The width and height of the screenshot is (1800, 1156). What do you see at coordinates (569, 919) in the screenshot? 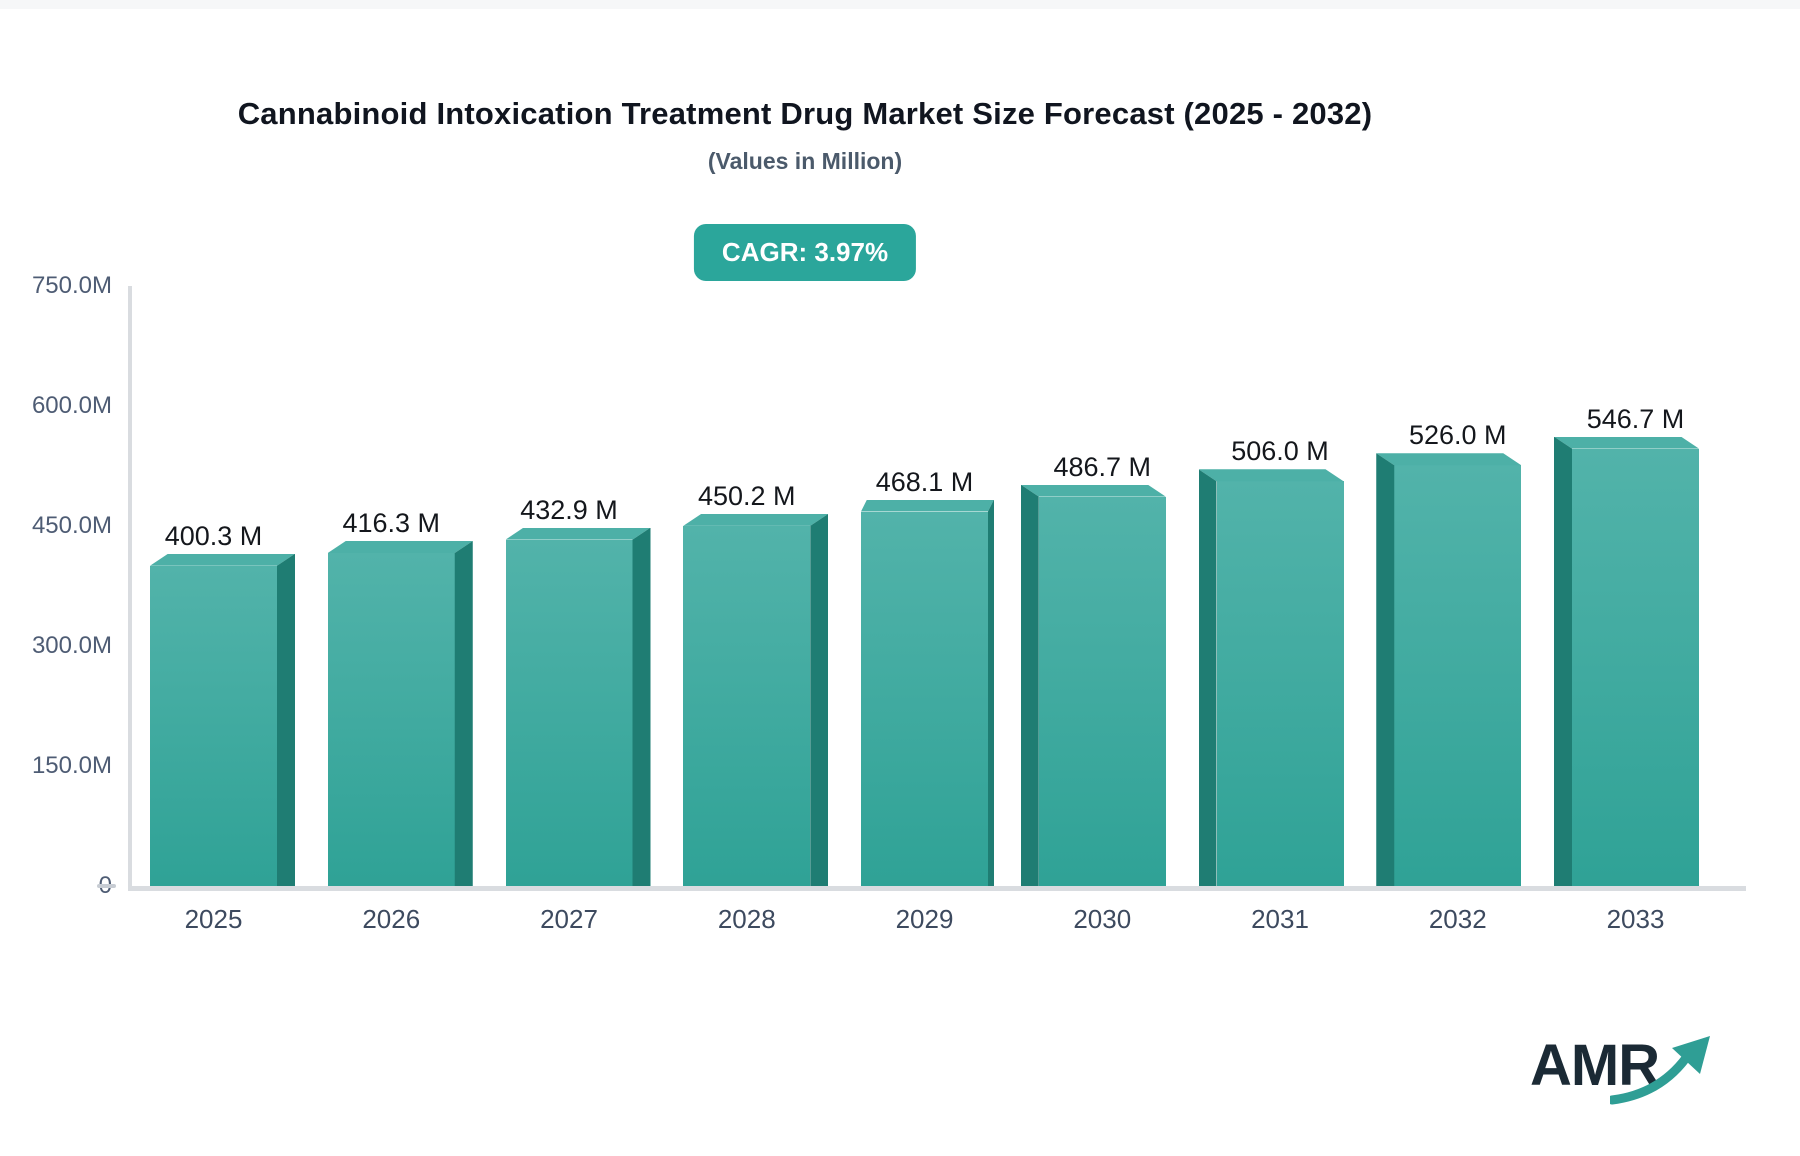
I see `x-tick-label: 2027` at bounding box center [569, 919].